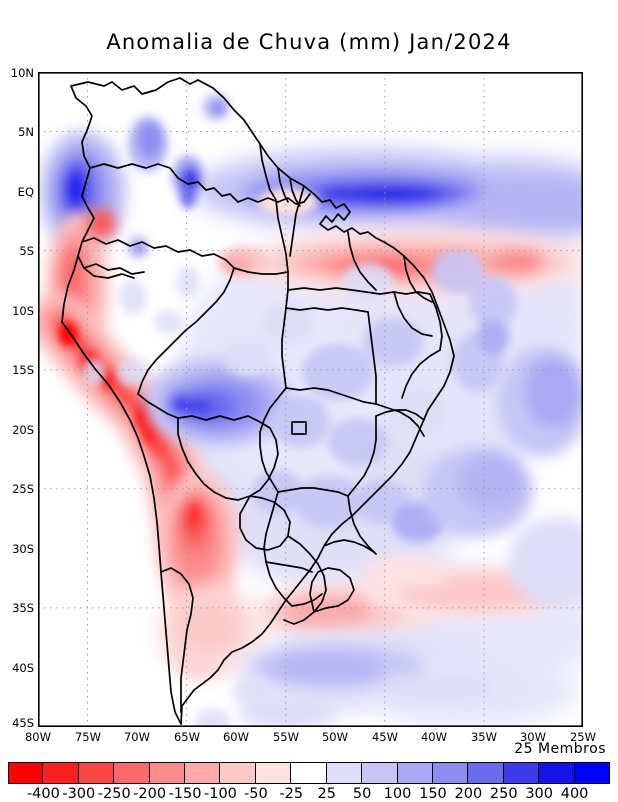 Image resolution: width=618 pixels, height=802 pixels. I want to click on x-tick-label: 80W, so click(37, 737).